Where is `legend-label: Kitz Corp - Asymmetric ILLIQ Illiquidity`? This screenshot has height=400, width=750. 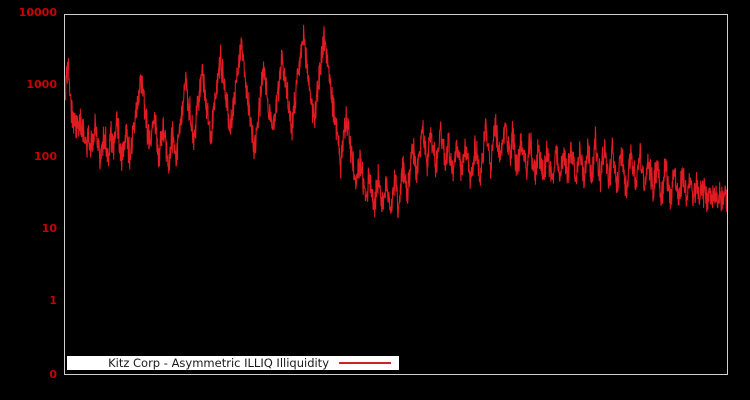
legend-label: Kitz Corp - Asymmetric ILLIQ Illiquidity is located at coordinates (218, 363).